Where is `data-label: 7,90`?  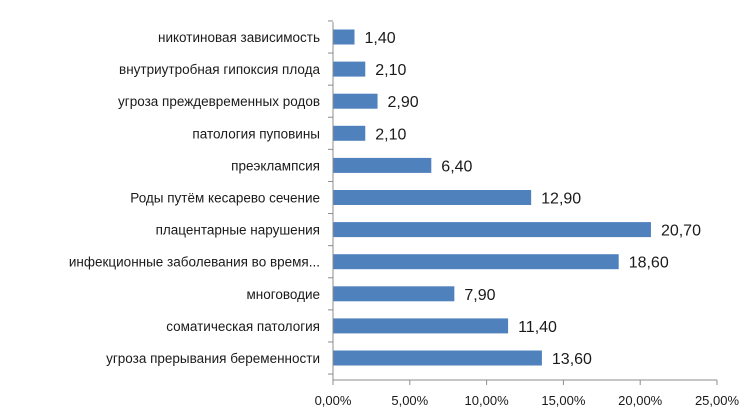 data-label: 7,90 is located at coordinates (479, 295).